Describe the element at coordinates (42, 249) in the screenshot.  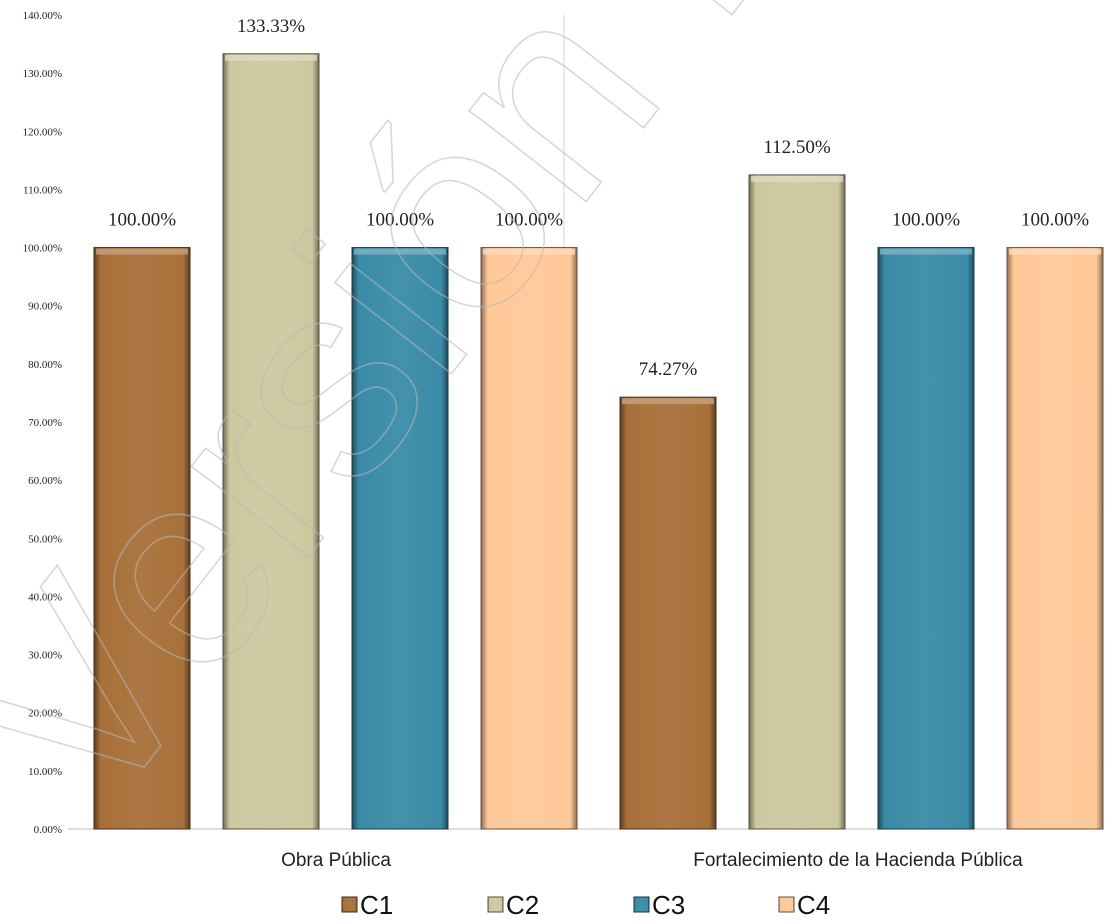
I see `y-tick-label: 100.00%` at that location.